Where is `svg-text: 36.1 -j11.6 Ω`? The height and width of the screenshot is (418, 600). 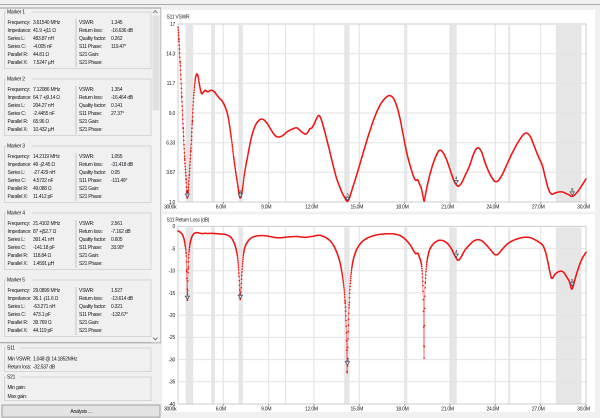 svg-text: 36.1 -j11.6 Ω is located at coordinates (46, 299).